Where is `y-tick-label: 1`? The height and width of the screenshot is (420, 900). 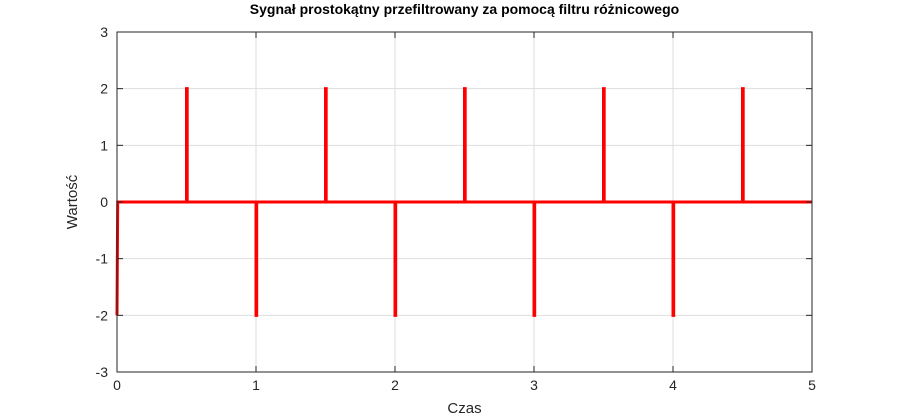
y-tick-label: 1 is located at coordinates (104, 145).